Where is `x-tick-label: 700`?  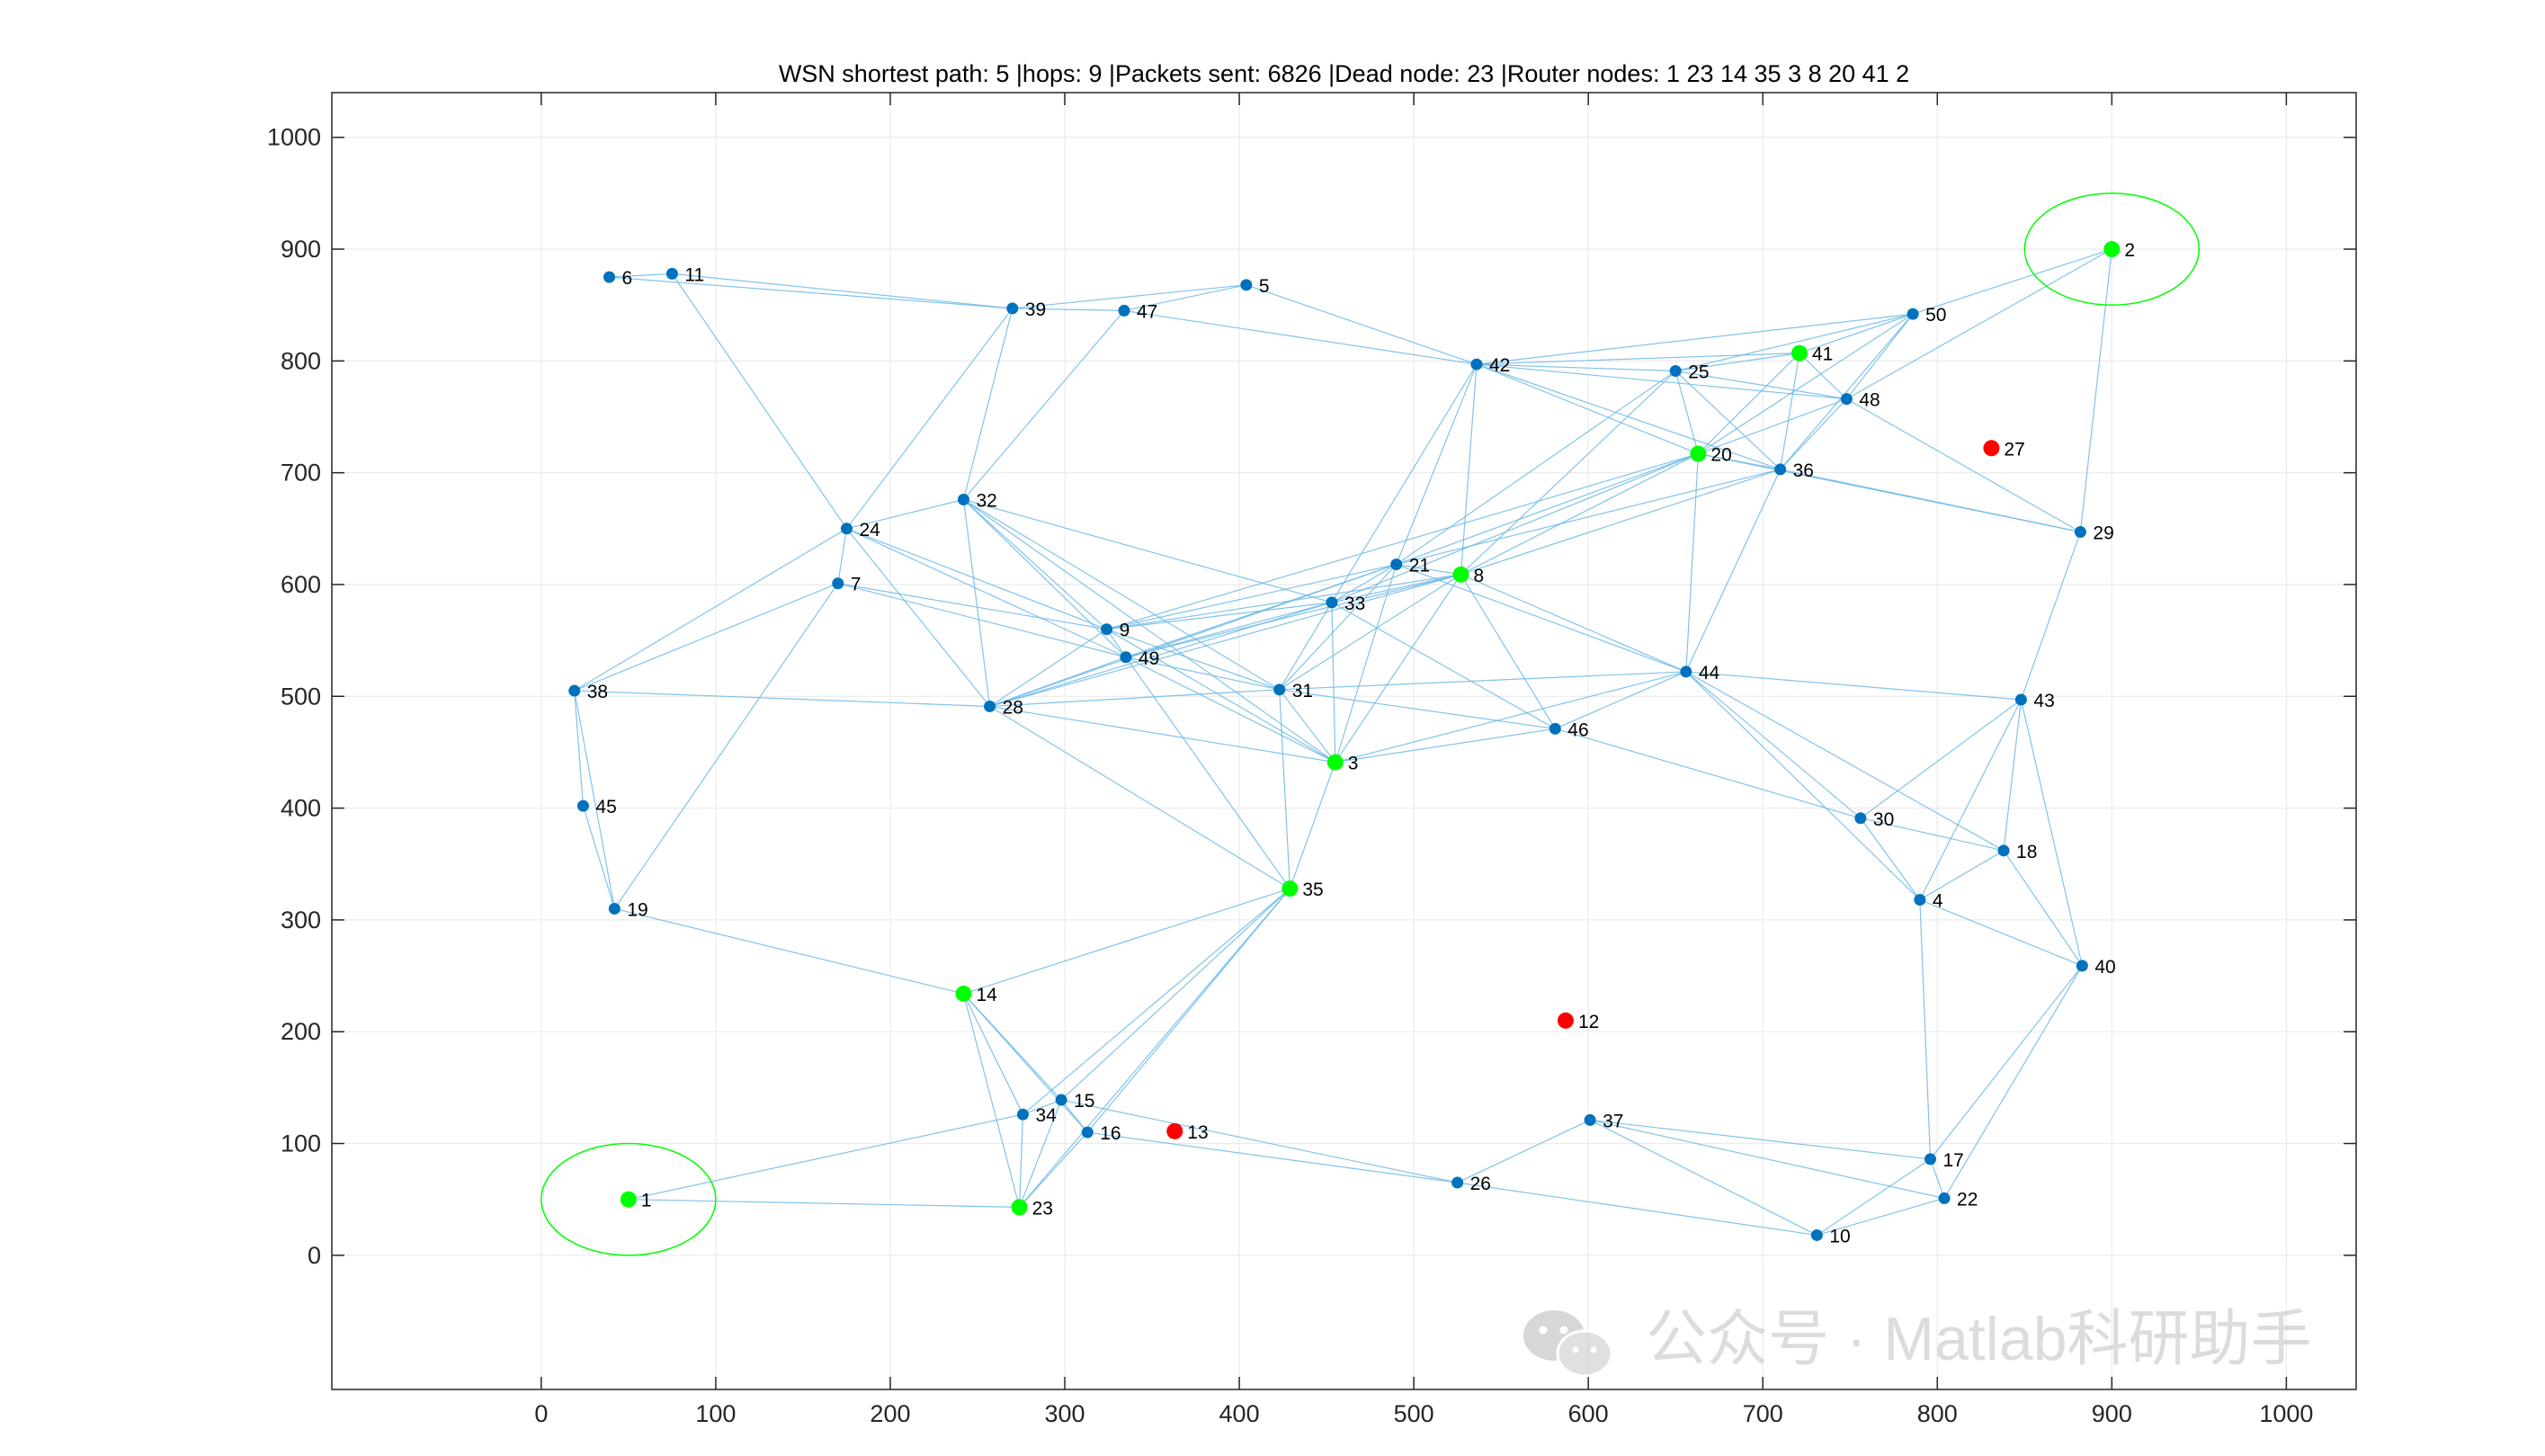 x-tick-label: 700 is located at coordinates (1763, 1414).